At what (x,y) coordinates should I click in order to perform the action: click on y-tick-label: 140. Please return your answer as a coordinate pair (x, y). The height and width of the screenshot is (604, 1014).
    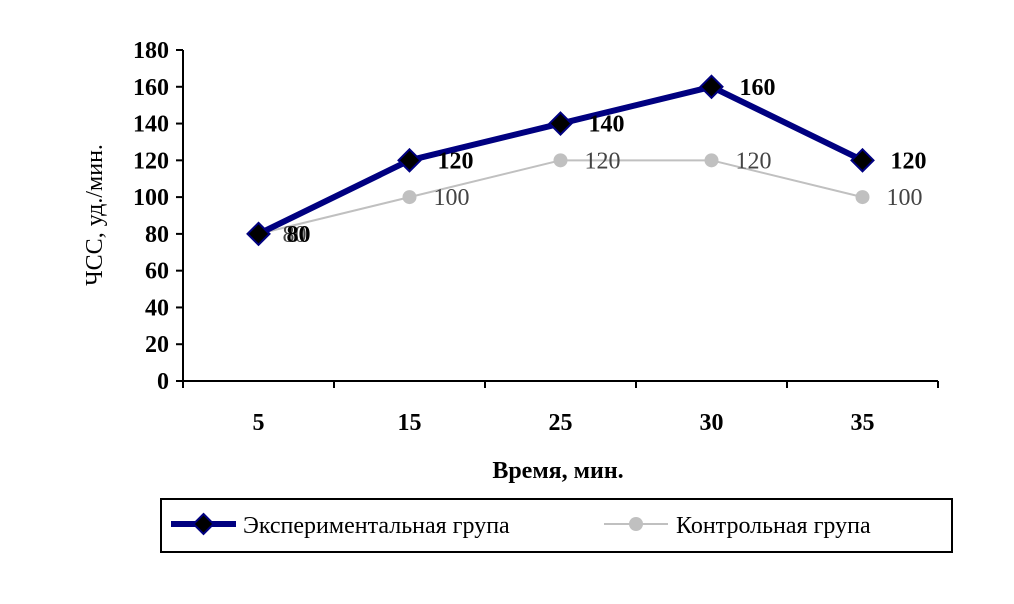
    Looking at the image, I should click on (151, 125).